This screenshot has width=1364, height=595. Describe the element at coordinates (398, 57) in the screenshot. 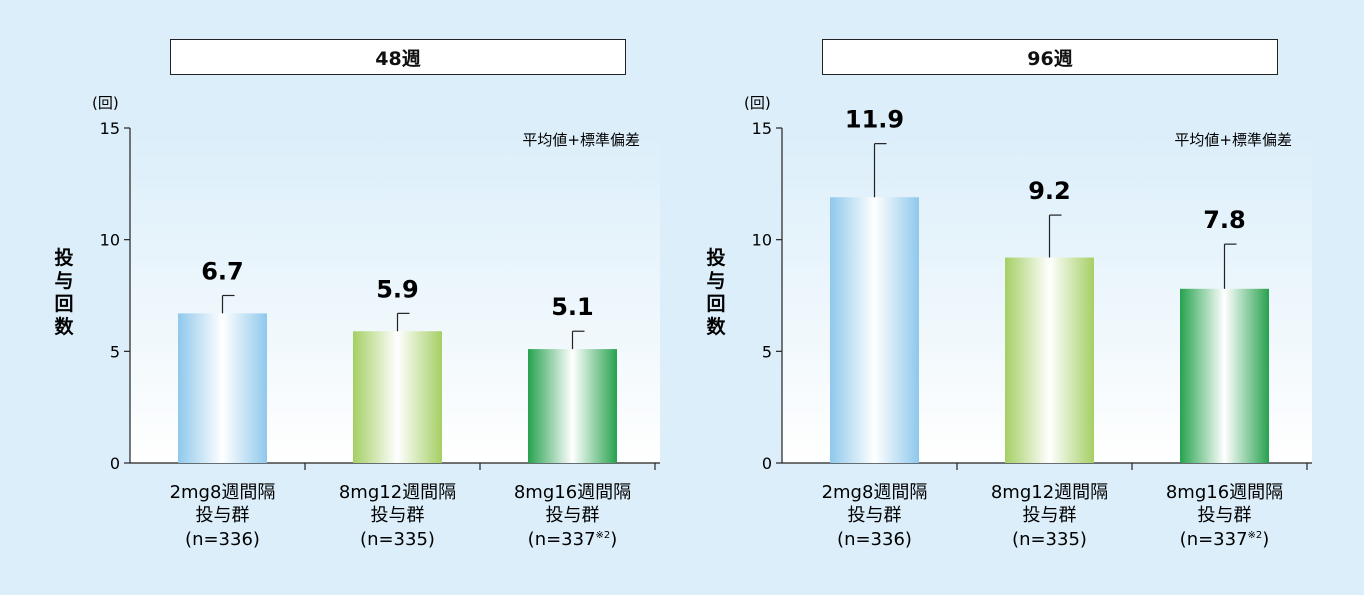

I see `panel-title-48w: 48週` at that location.